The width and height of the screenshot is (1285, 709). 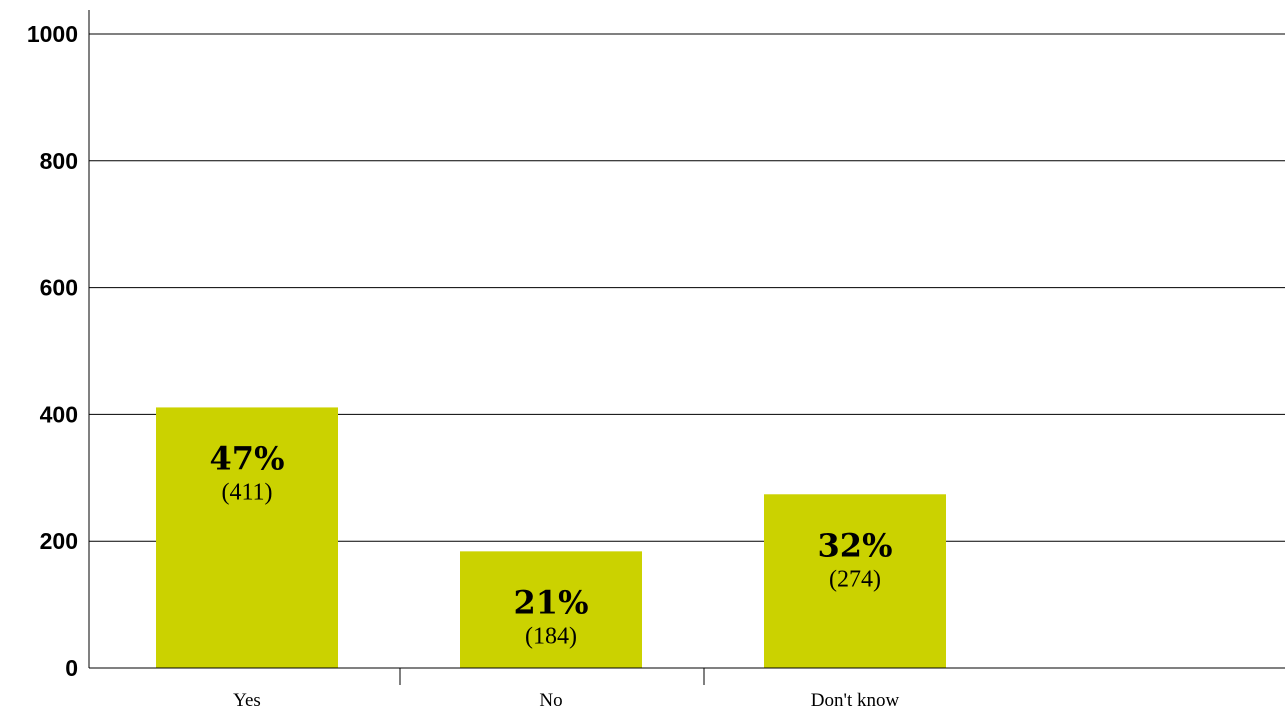 What do you see at coordinates (59, 414) in the screenshot?
I see `y-tick-label: 400` at bounding box center [59, 414].